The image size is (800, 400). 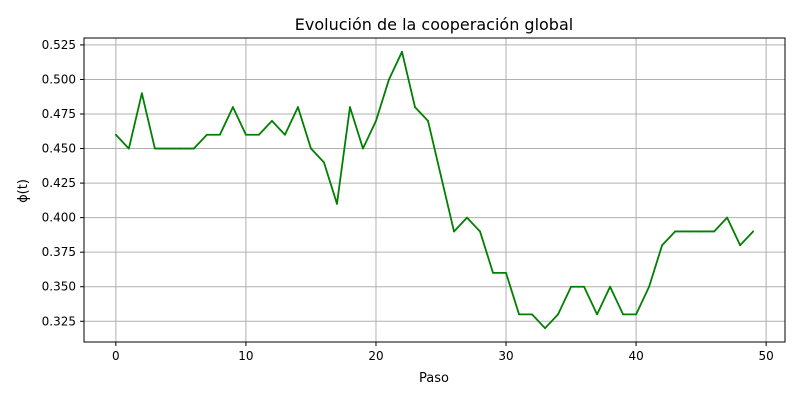 What do you see at coordinates (59, 183) in the screenshot?
I see `y-tick-label: 0.425` at bounding box center [59, 183].